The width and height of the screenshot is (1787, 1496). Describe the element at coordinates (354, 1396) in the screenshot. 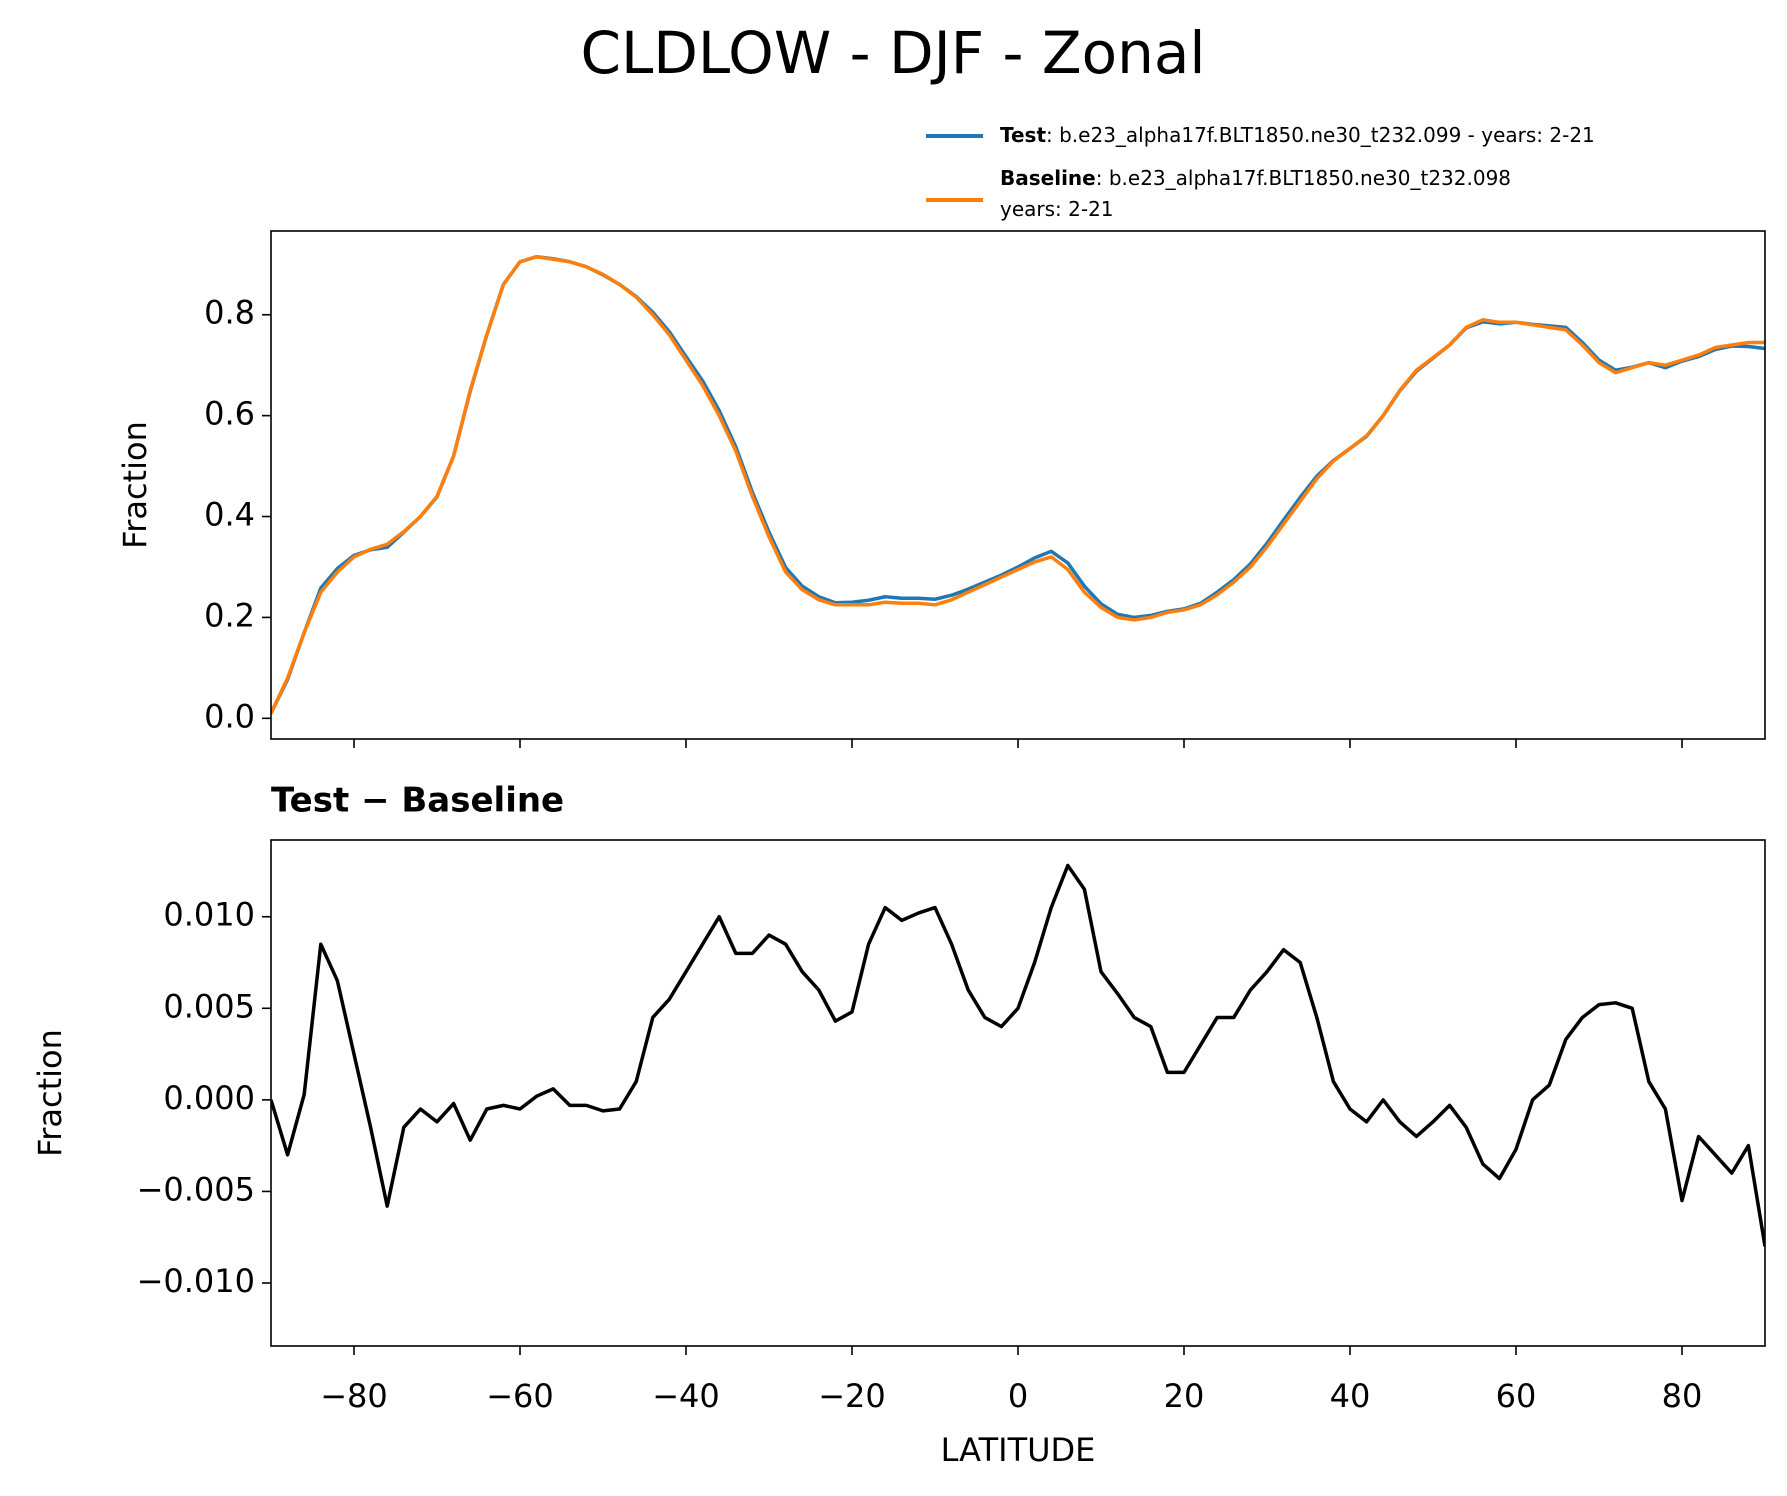

I see `x-tick-label: −80` at that location.